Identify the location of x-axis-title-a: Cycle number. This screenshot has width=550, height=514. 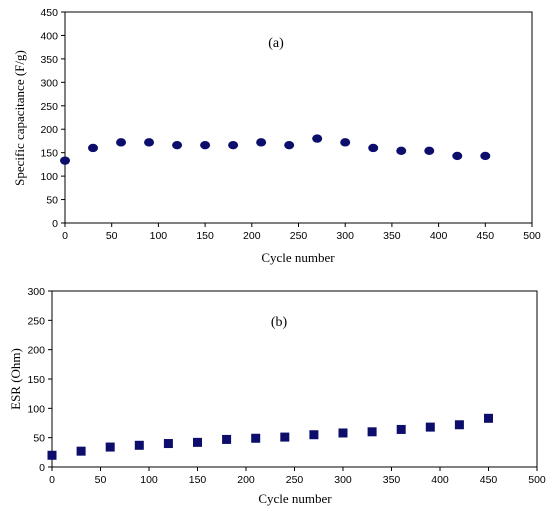
(298, 257).